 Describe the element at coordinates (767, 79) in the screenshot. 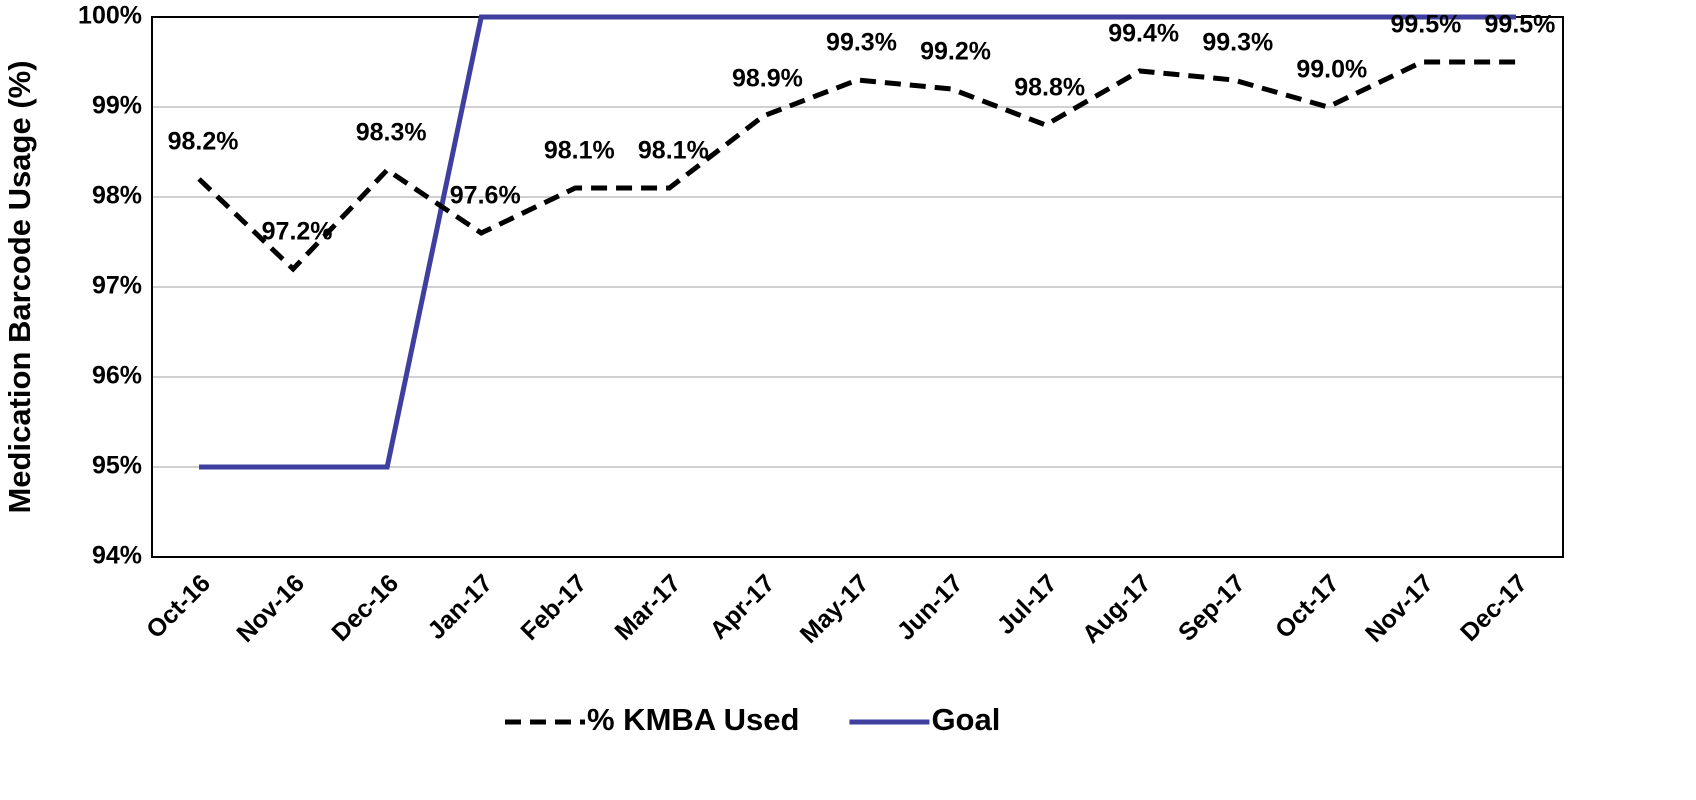

I see `data-label: 98.9%` at that location.